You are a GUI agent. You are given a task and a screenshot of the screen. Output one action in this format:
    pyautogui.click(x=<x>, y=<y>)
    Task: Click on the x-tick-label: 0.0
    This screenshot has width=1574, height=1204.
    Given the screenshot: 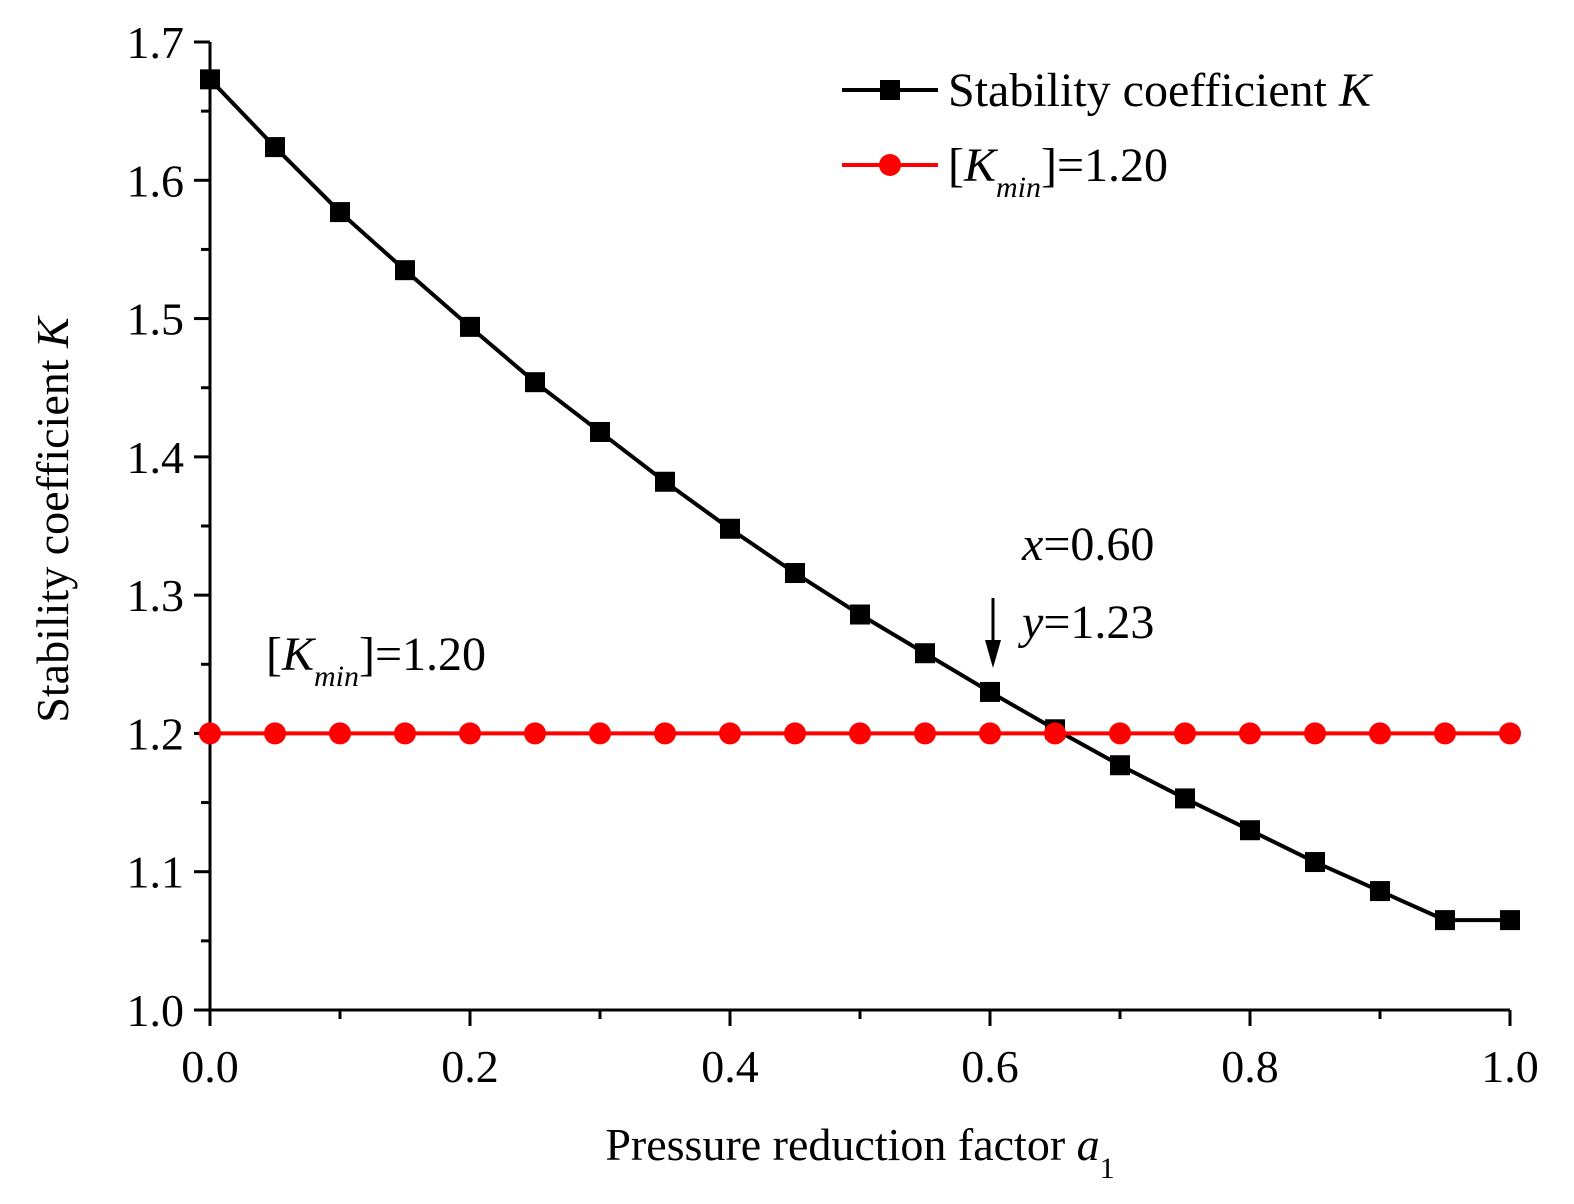 What is the action you would take?
    pyautogui.click(x=210, y=1066)
    